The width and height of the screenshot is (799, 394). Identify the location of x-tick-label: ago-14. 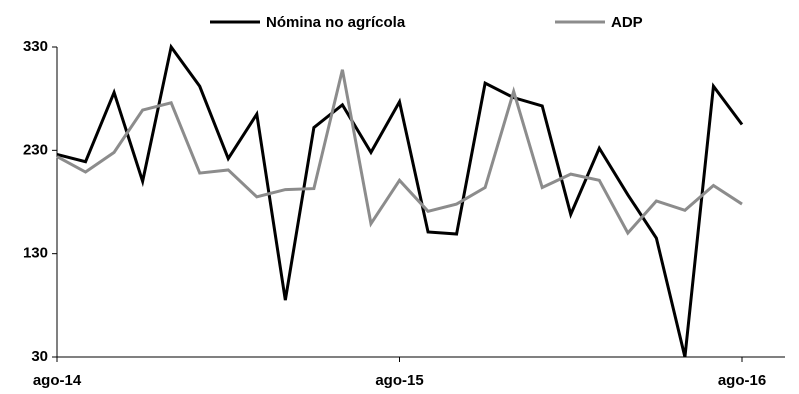
(57, 380).